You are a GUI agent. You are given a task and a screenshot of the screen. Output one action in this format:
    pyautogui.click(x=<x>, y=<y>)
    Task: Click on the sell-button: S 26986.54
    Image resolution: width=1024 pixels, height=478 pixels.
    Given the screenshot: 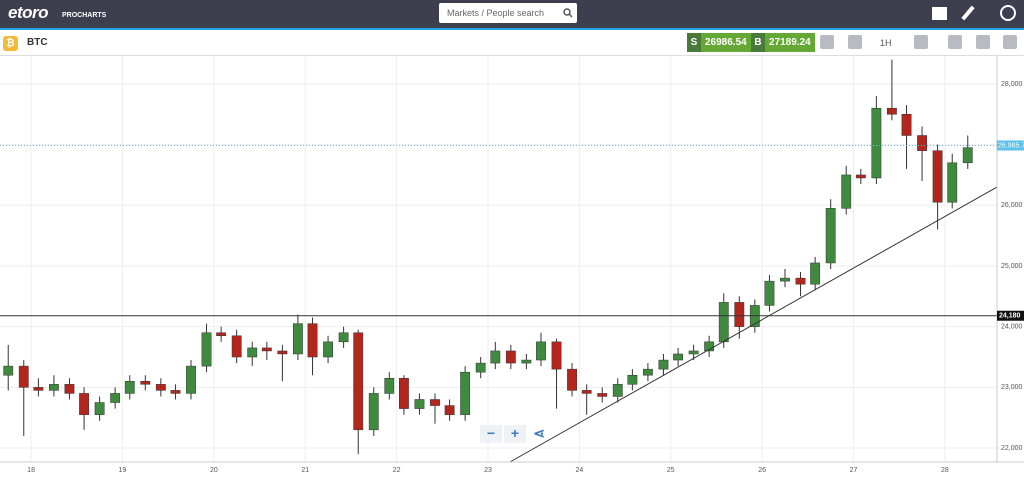 What is the action you would take?
    pyautogui.click(x=719, y=42)
    